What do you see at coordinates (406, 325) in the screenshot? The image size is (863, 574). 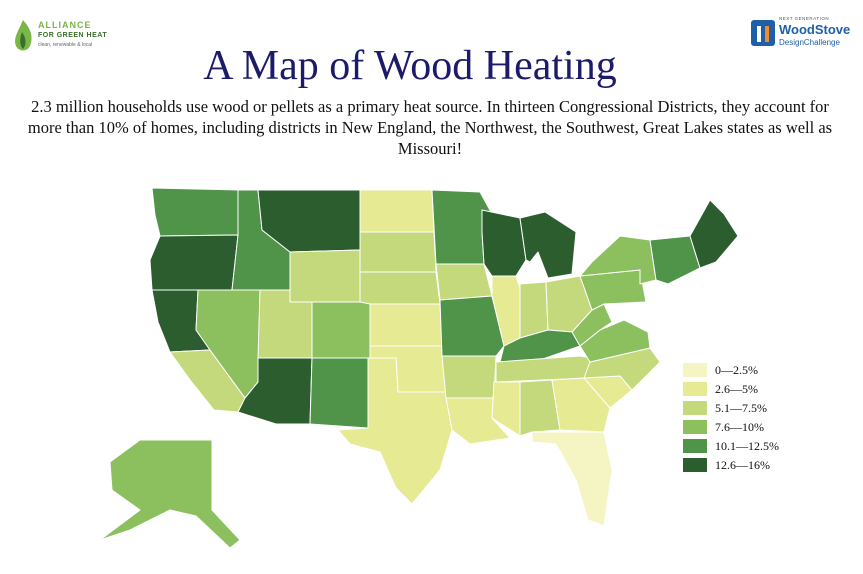 I see `region-kansas` at bounding box center [406, 325].